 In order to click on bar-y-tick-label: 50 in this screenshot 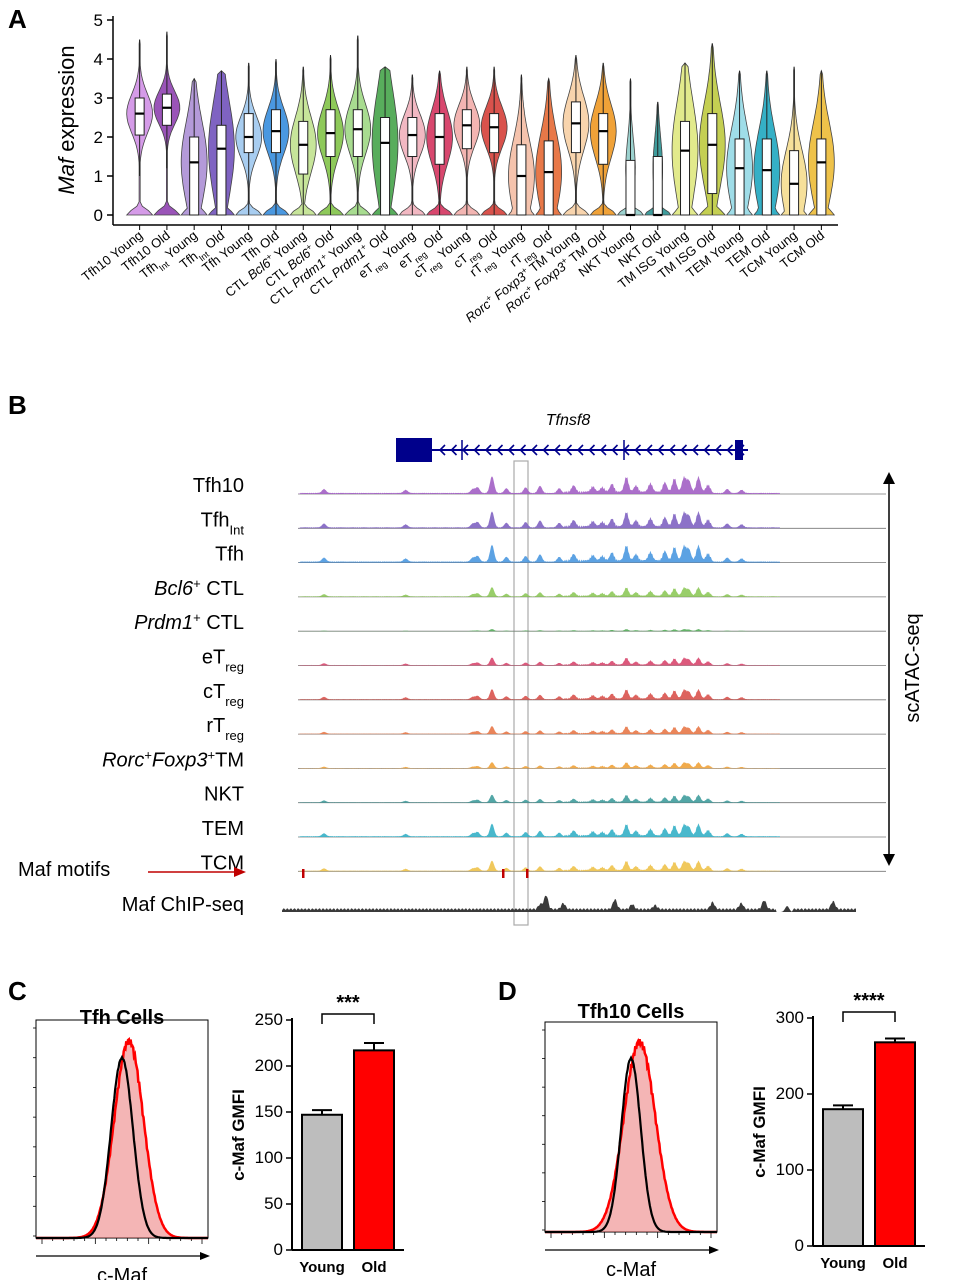, I will do `click(273, 1203)`.